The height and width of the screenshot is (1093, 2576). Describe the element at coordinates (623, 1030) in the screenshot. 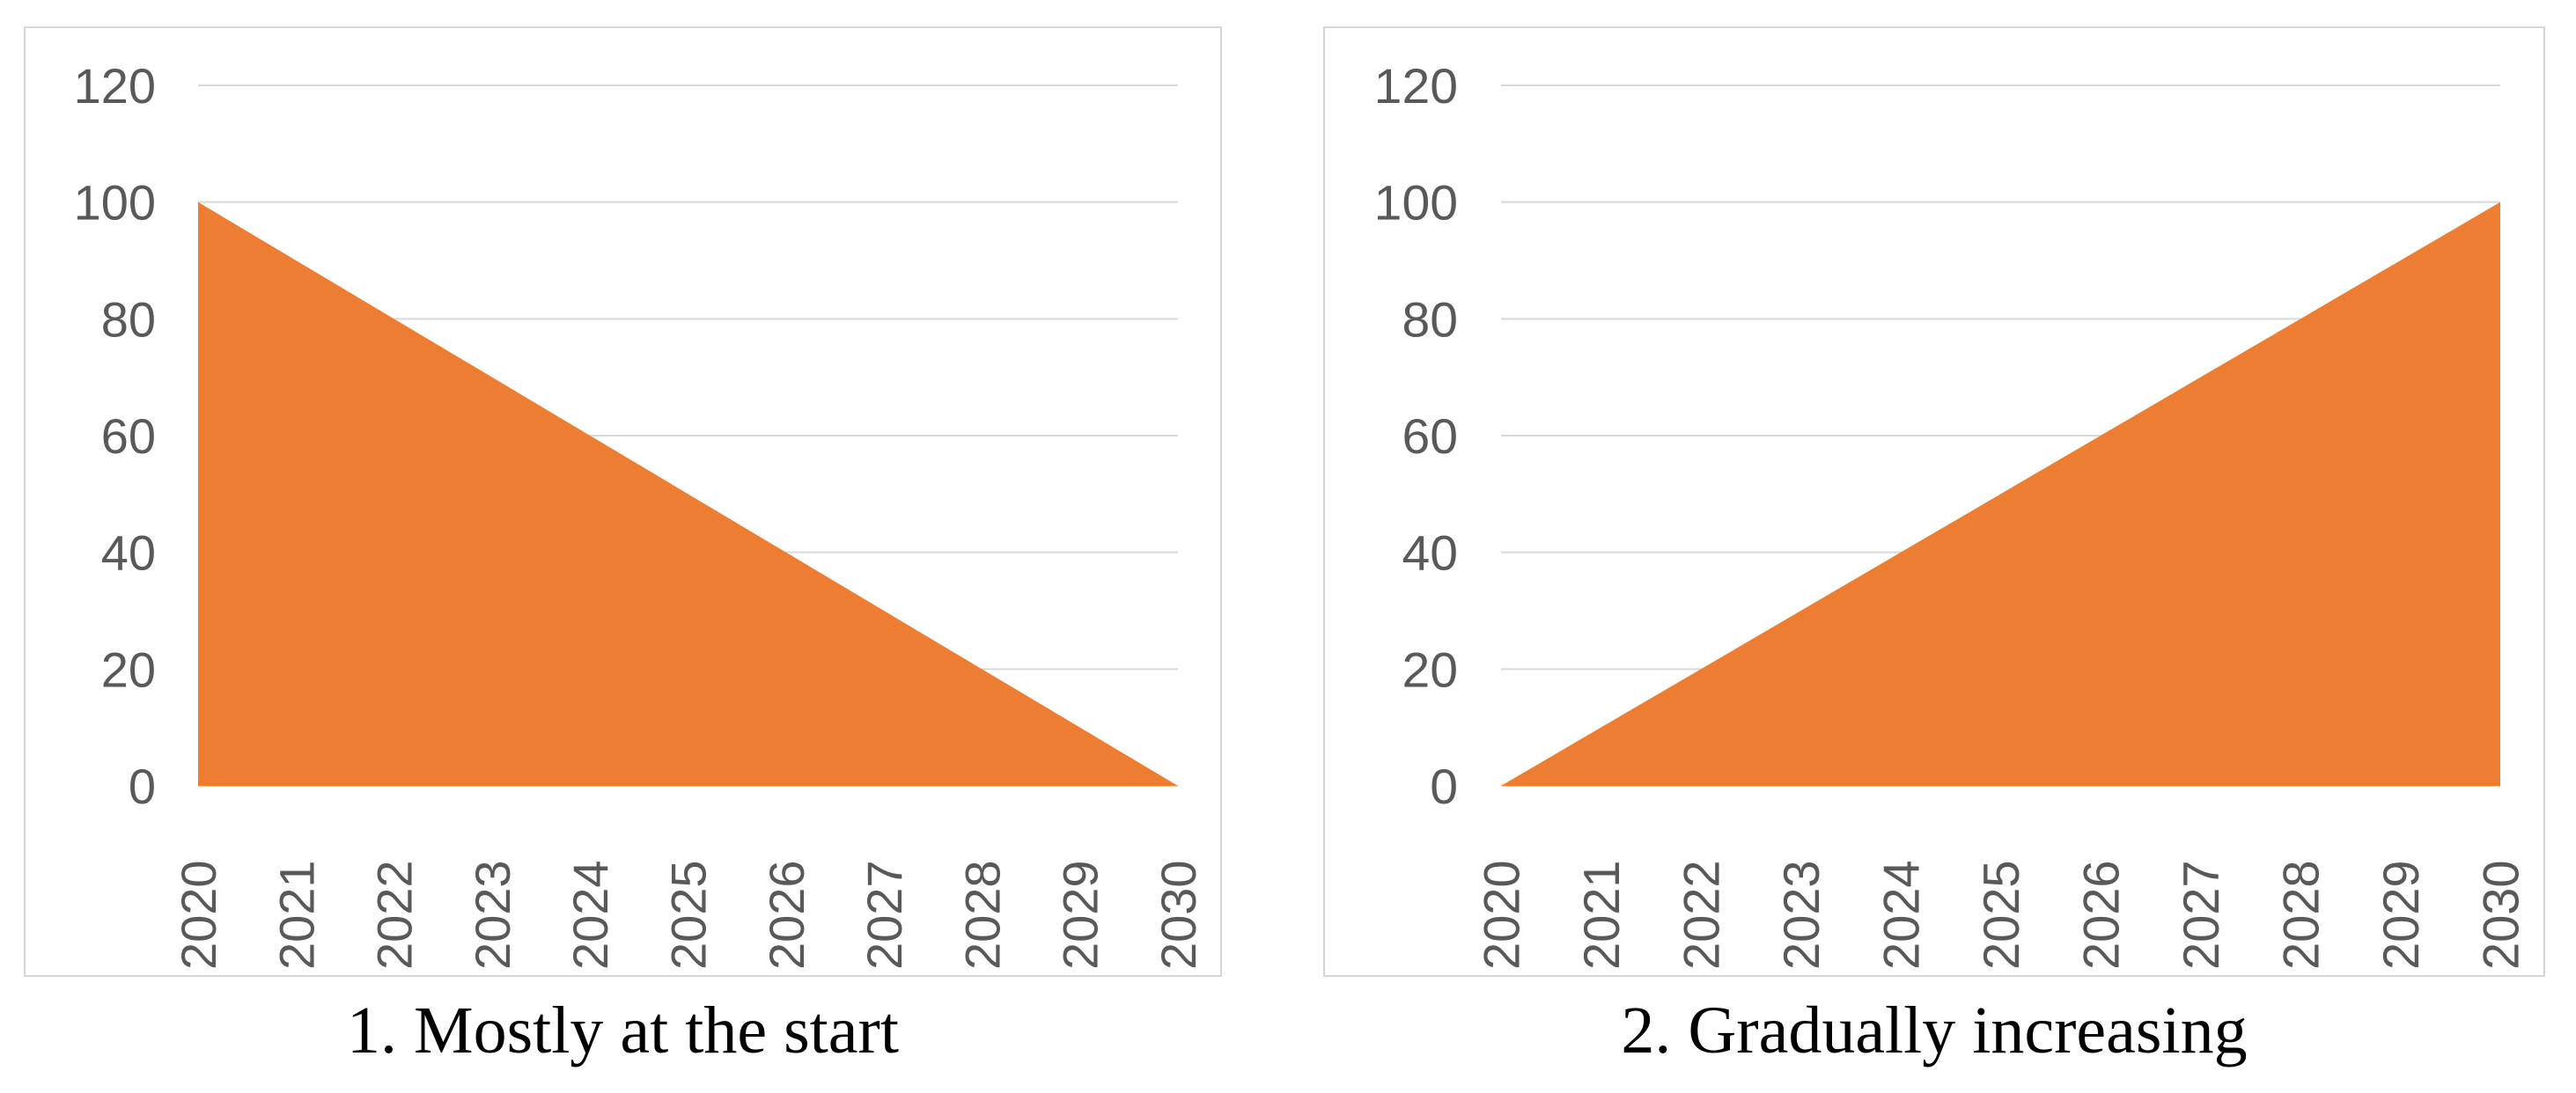

I see `chart-1-caption: 1. Mostly at the start` at that location.